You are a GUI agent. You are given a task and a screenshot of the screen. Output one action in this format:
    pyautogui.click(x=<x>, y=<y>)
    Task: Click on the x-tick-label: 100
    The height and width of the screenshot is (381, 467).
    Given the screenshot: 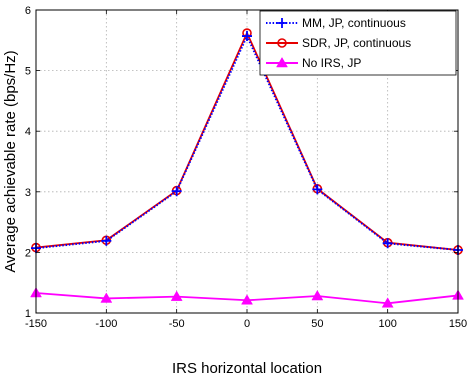 What is the action you would take?
    pyautogui.click(x=387, y=324)
    